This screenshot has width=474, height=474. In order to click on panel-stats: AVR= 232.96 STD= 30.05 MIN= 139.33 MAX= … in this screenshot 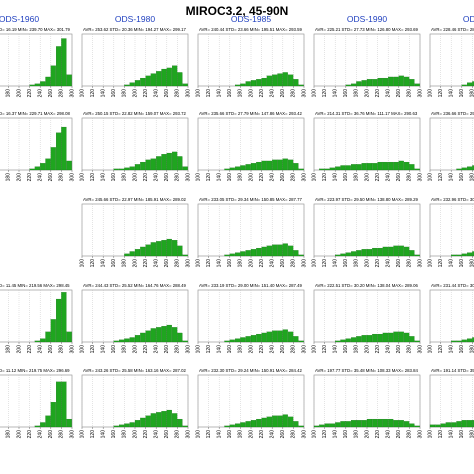, I will do `click(452, 199)`.